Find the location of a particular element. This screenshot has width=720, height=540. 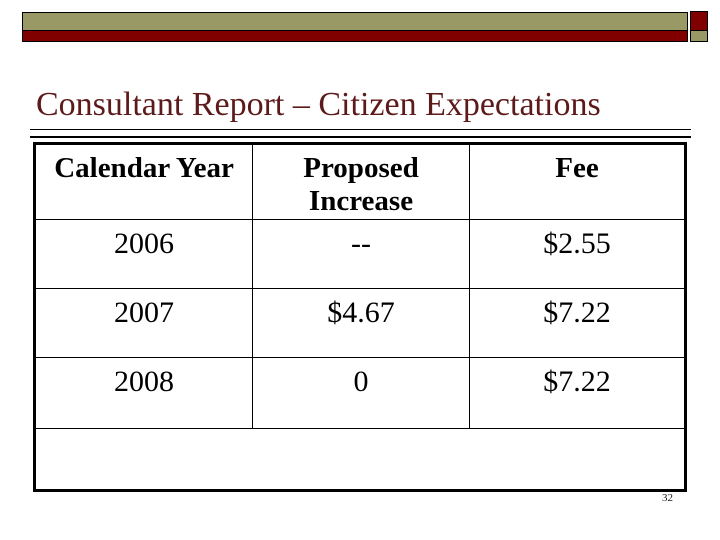

empty-row-cell is located at coordinates (360, 459).